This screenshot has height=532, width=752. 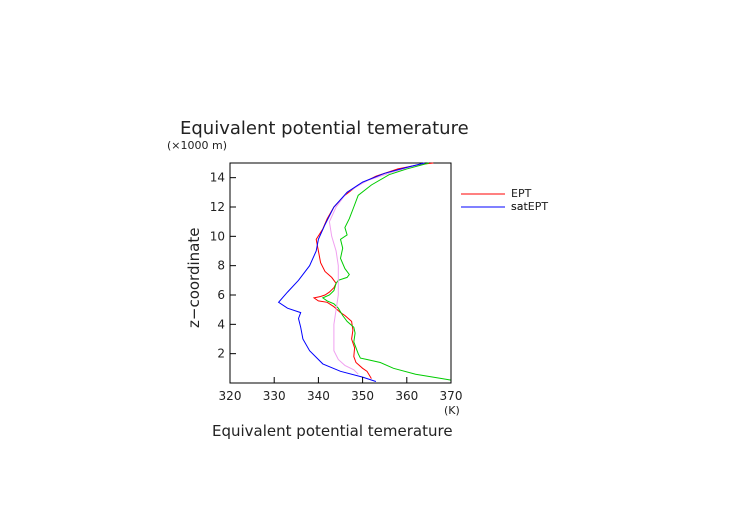 I want to click on legend-label-satept: satEPT, so click(x=529, y=206).